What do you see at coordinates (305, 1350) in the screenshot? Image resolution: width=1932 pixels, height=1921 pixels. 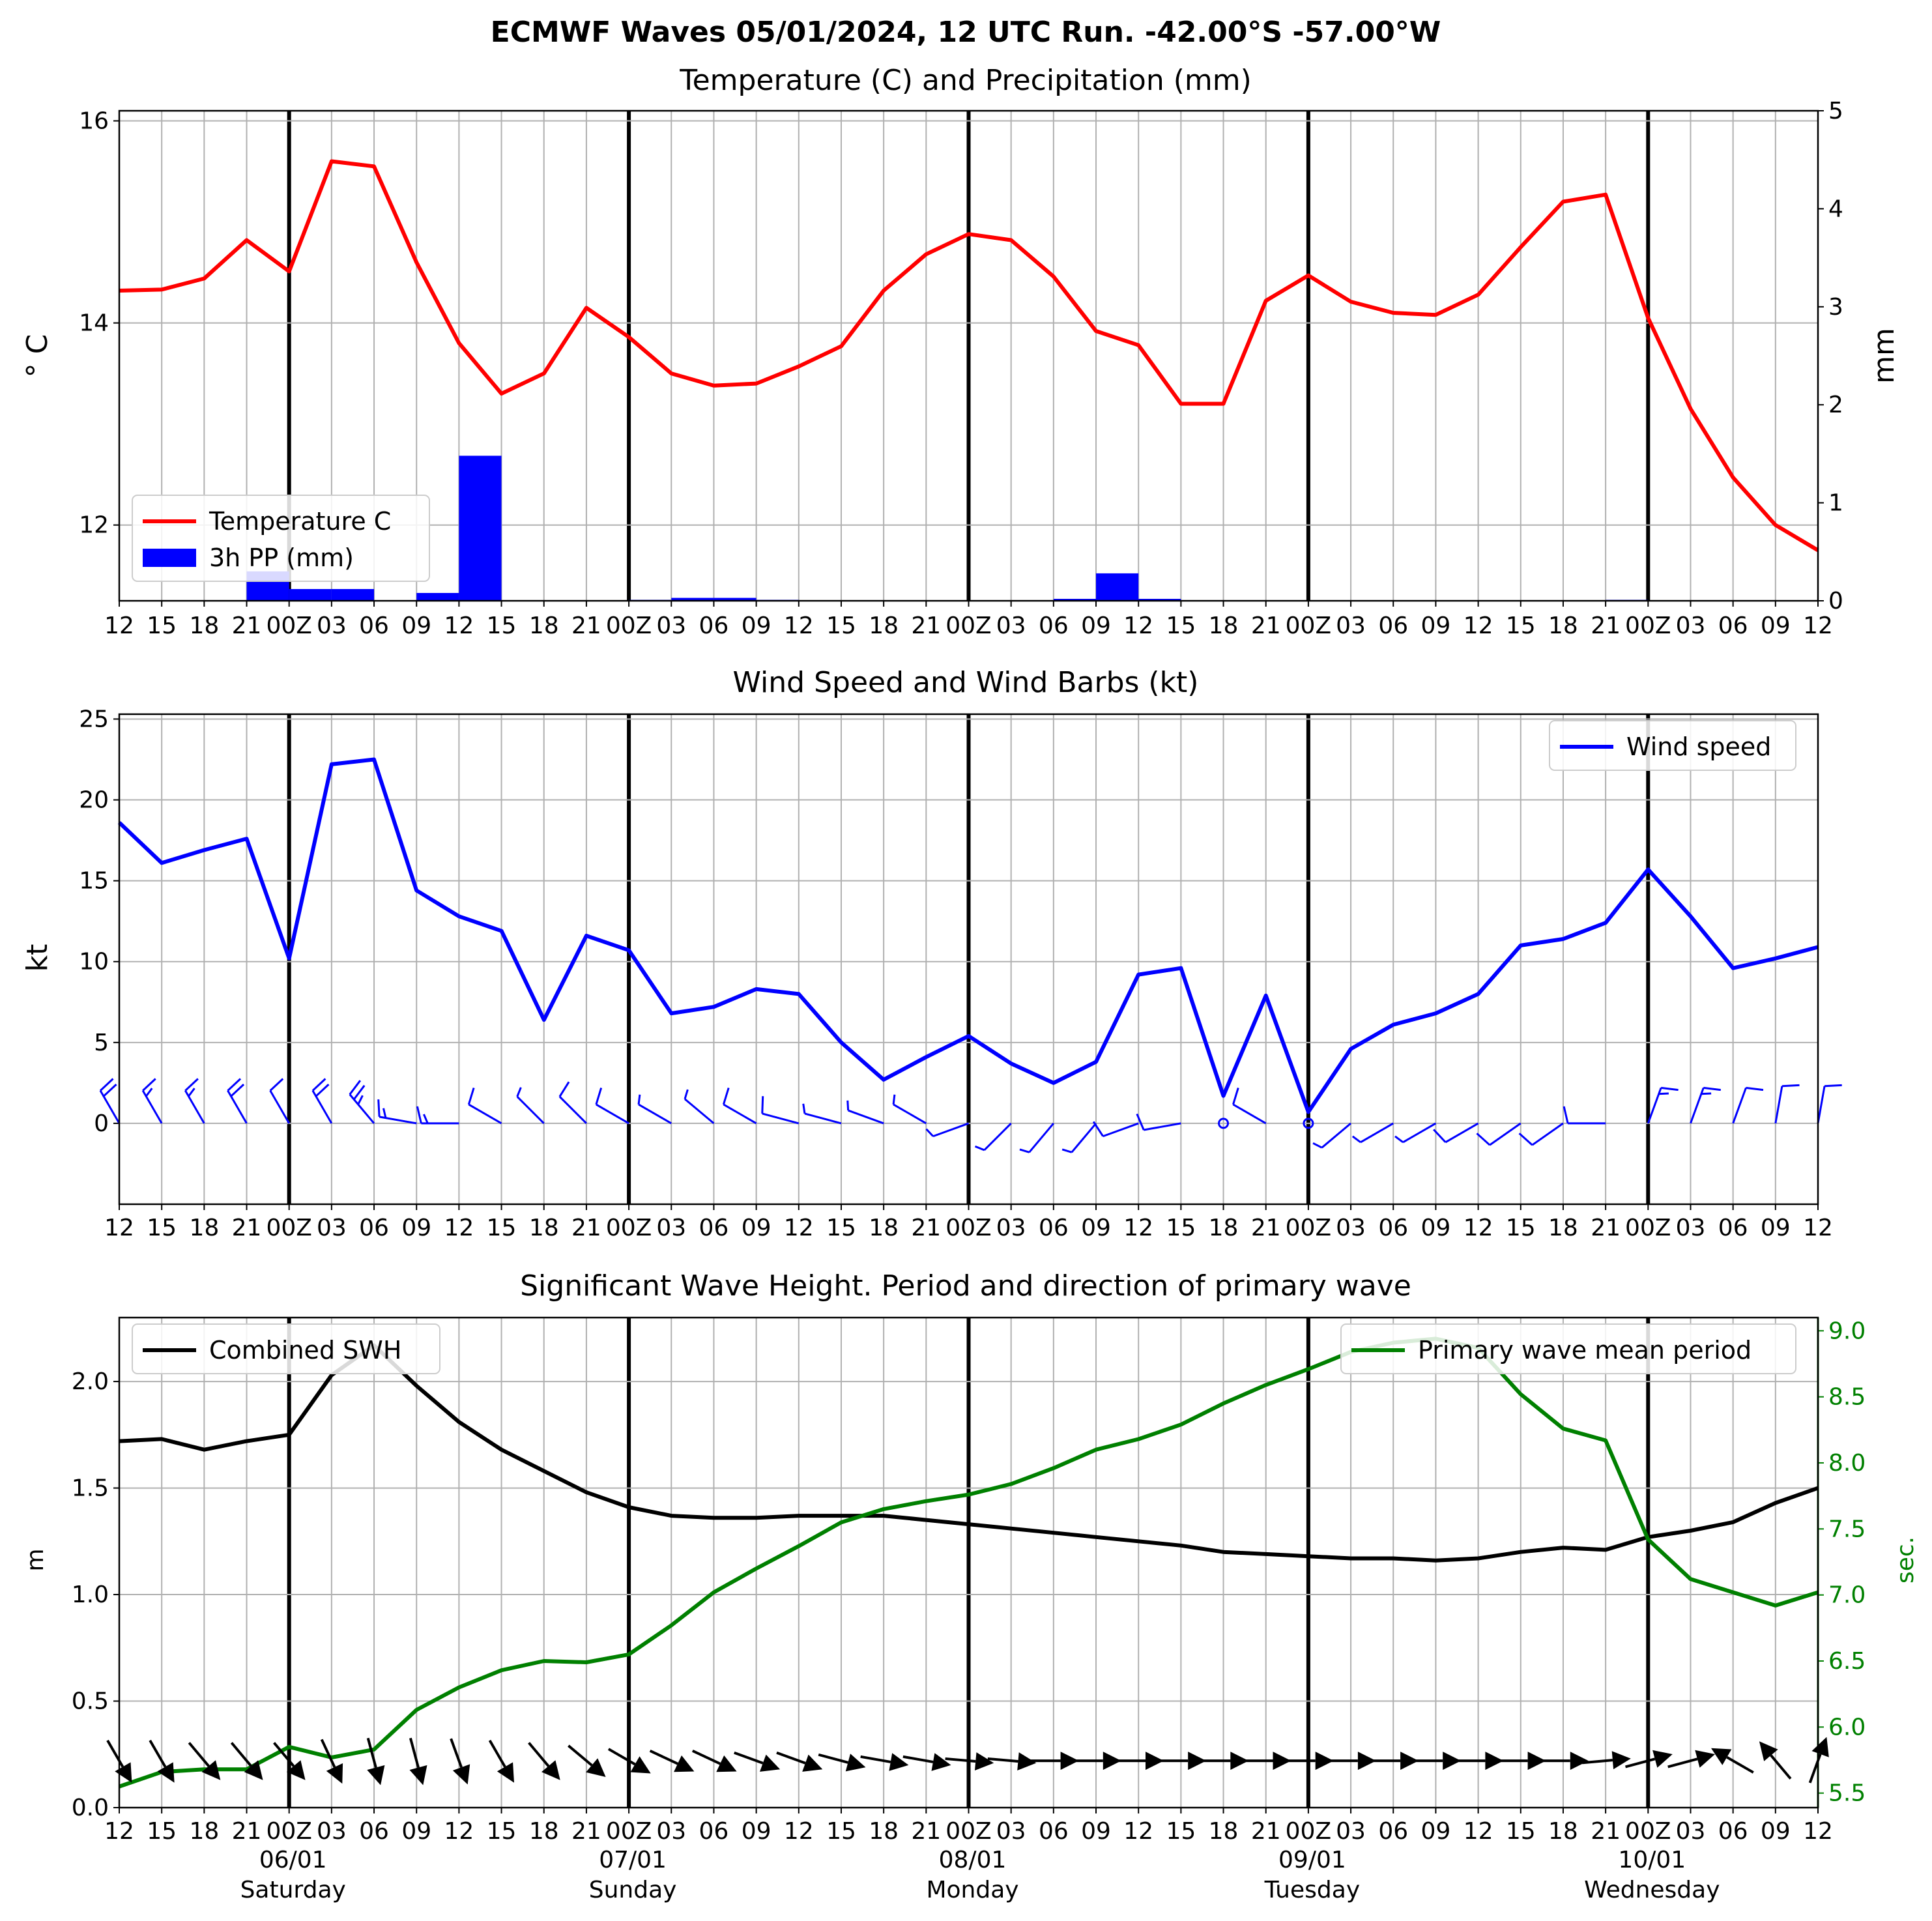 I see `legend-label: Combined SWH` at bounding box center [305, 1350].